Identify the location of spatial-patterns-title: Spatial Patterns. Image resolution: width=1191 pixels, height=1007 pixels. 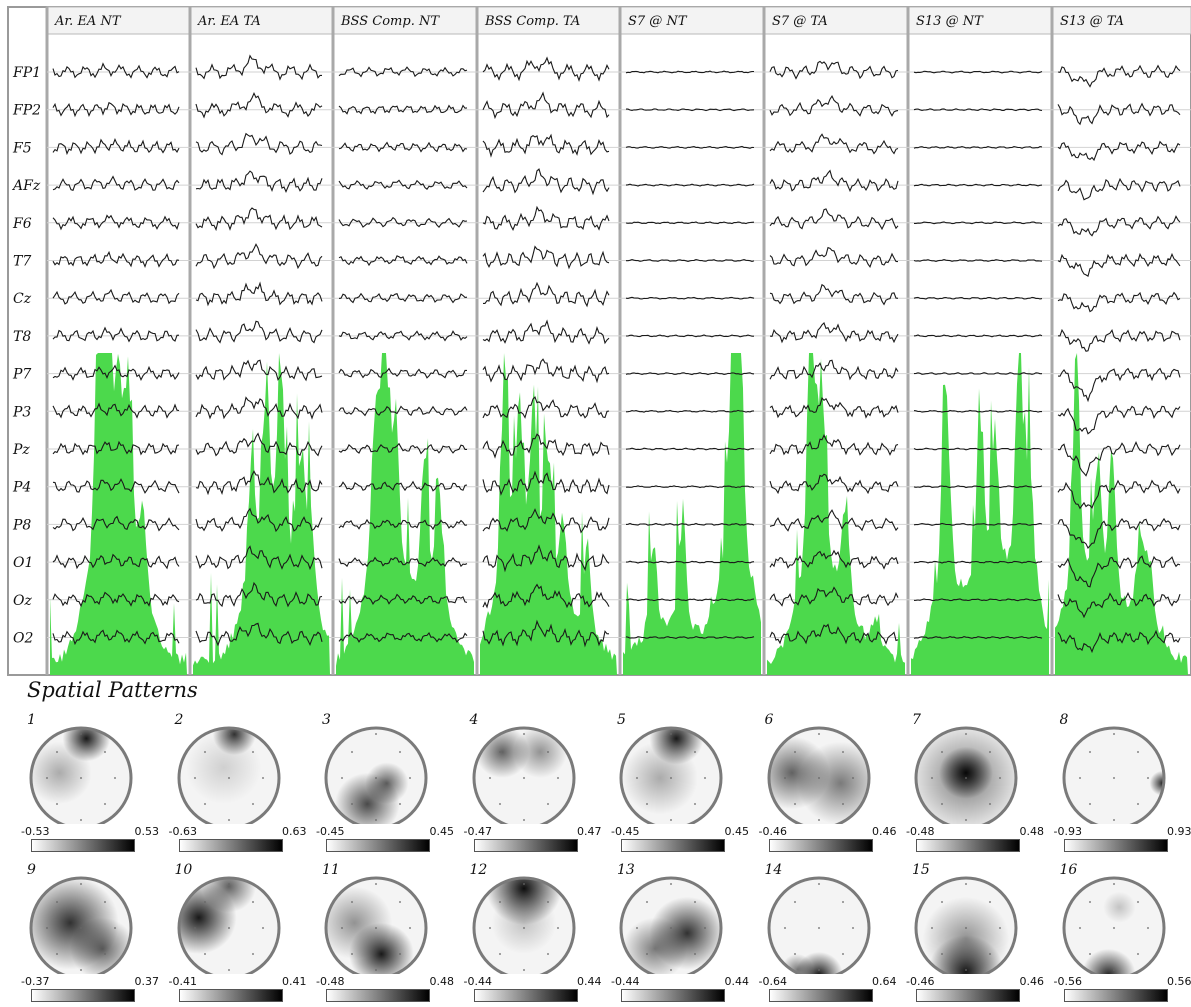
(112, 690).